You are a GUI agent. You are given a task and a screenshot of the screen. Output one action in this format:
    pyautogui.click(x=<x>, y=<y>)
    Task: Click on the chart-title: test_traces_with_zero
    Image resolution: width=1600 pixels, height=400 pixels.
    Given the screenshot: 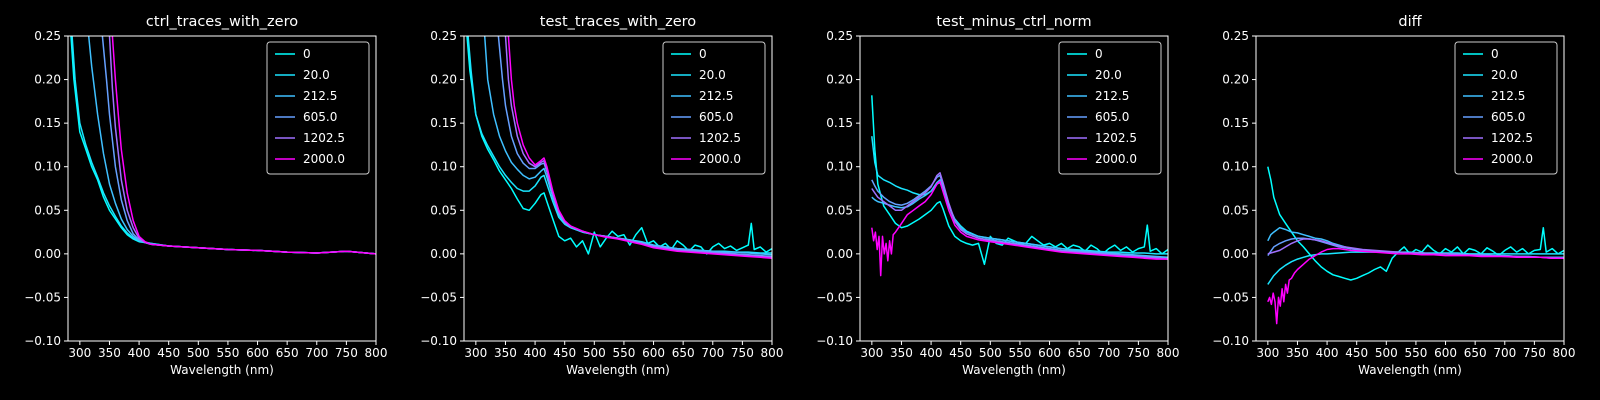 What is the action you would take?
    pyautogui.click(x=618, y=22)
    